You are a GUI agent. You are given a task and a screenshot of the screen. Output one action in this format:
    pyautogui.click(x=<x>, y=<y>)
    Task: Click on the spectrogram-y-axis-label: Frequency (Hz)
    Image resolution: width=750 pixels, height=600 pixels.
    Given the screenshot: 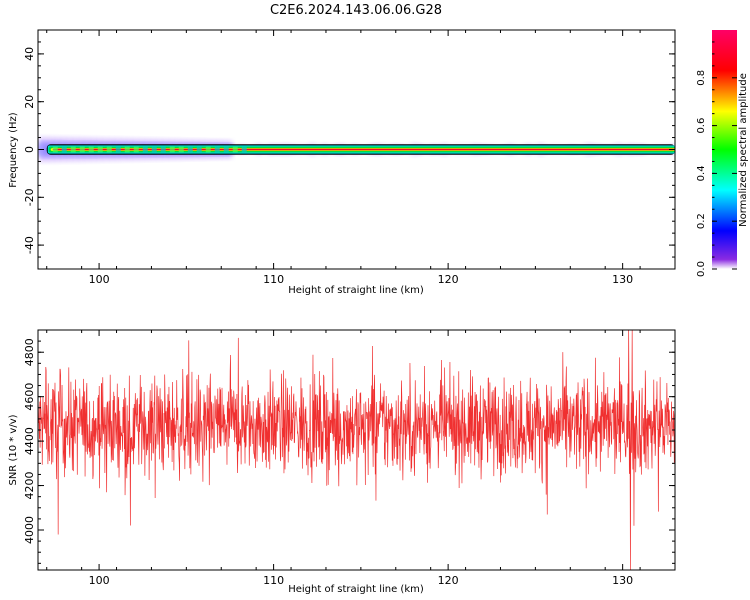 What is the action you would take?
    pyautogui.click(x=13, y=150)
    